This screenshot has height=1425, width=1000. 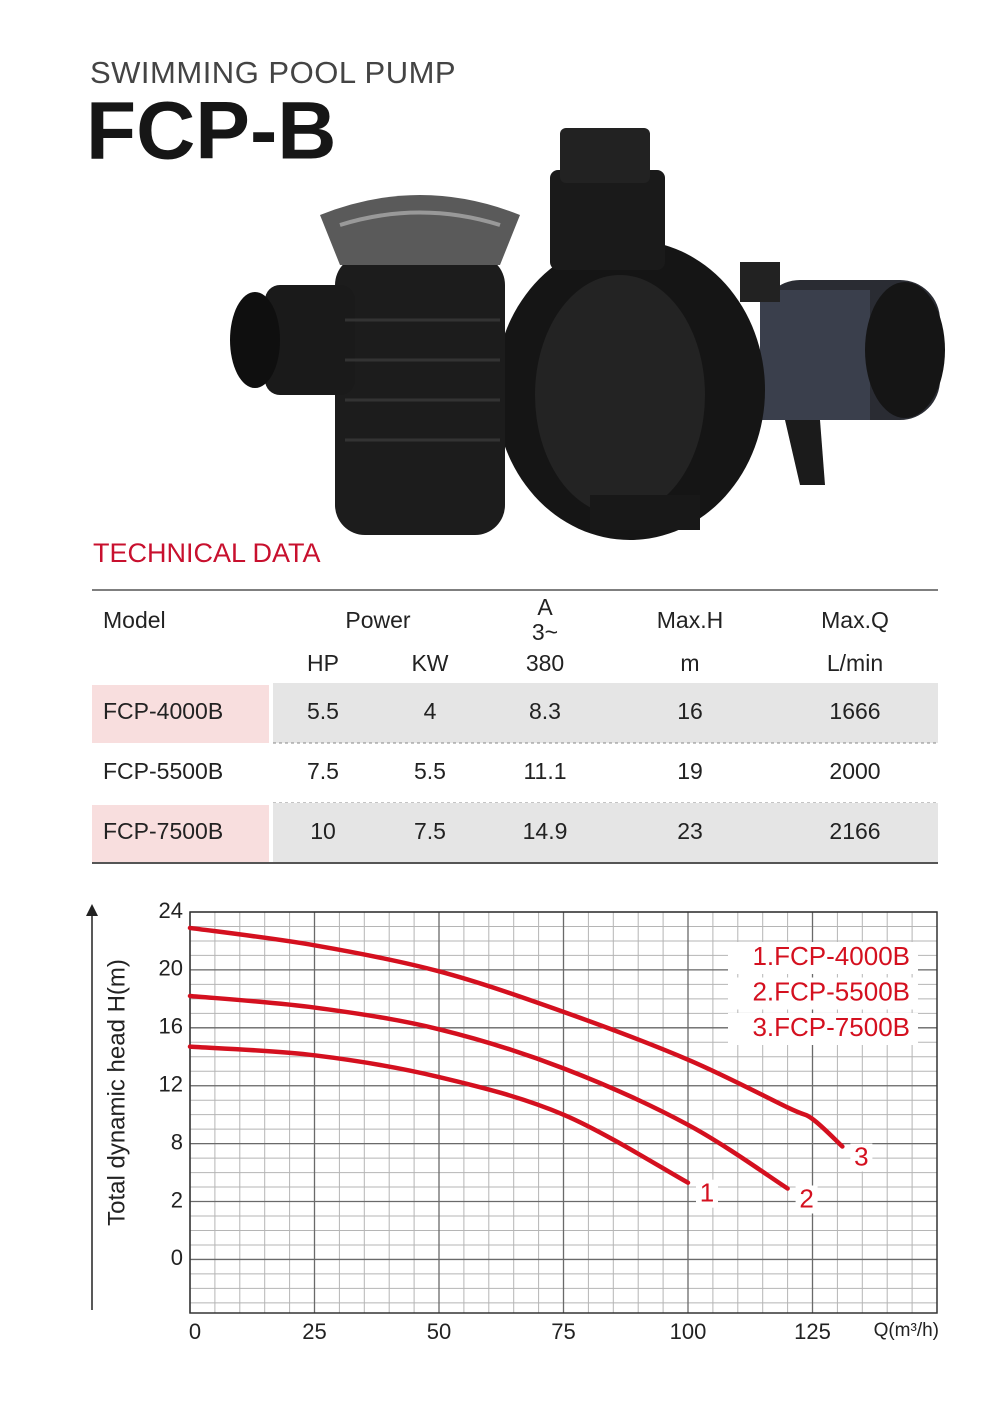 I want to click on x-tick-label: 0, so click(x=195, y=1331).